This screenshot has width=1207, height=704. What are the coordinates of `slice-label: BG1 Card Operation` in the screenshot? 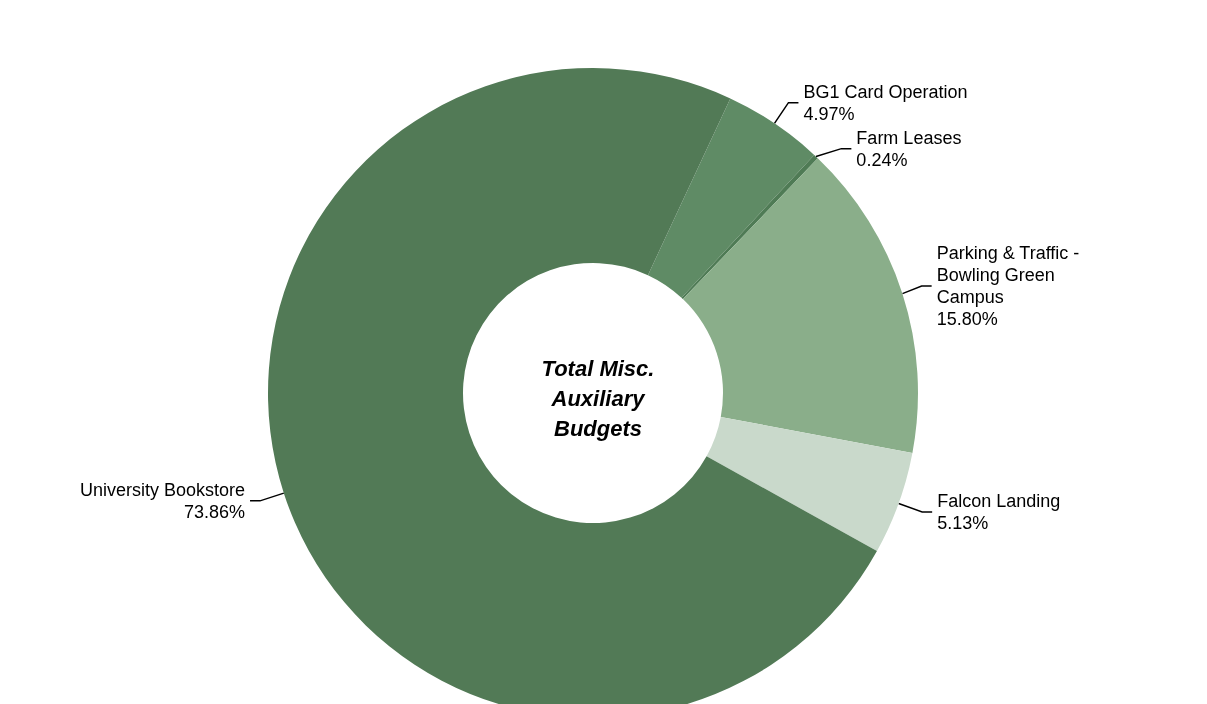 It's located at (885, 91).